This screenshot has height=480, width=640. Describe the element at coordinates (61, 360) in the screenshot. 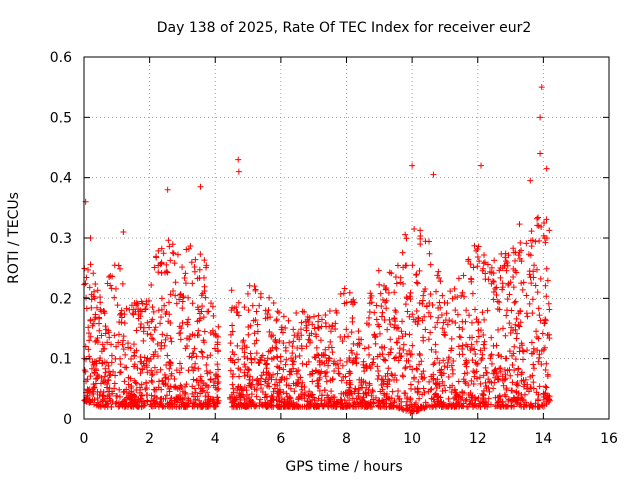

I see `y-tick-label: 0.1` at that location.